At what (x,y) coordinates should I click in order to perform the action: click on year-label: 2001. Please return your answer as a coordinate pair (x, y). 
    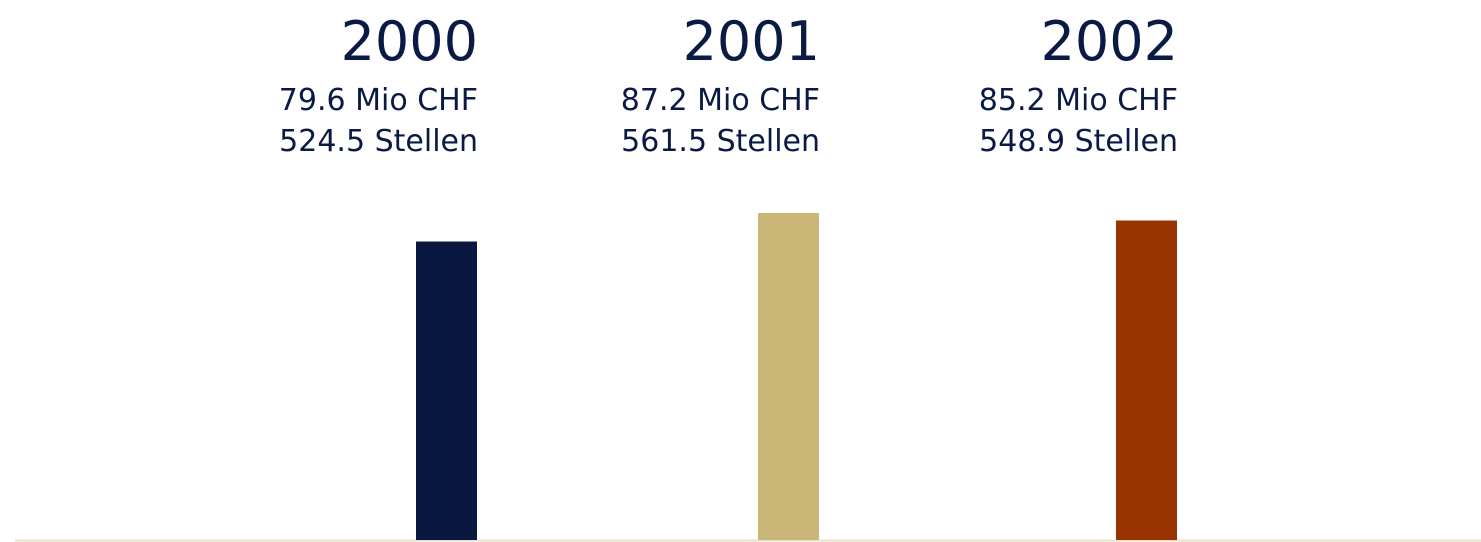
    Looking at the image, I should click on (751, 41).